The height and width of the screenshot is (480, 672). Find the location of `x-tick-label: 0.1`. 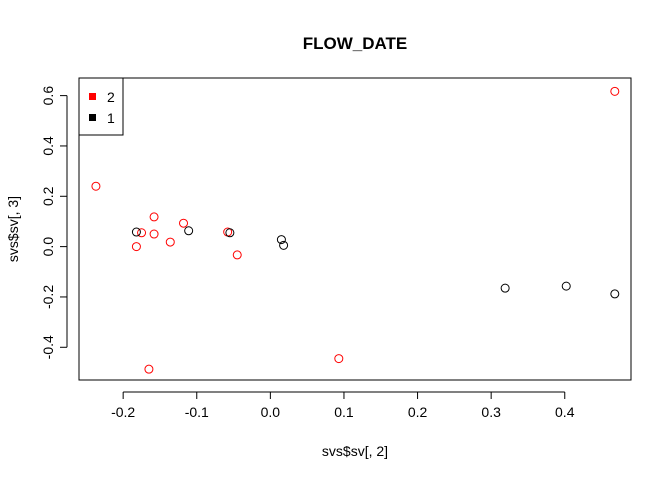

x-tick-label: 0.1 is located at coordinates (344, 412).